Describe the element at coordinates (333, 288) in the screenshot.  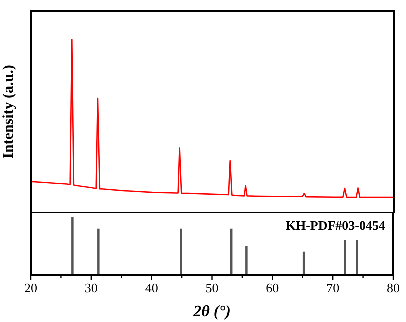
I see `x-tick-label: 70` at that location.